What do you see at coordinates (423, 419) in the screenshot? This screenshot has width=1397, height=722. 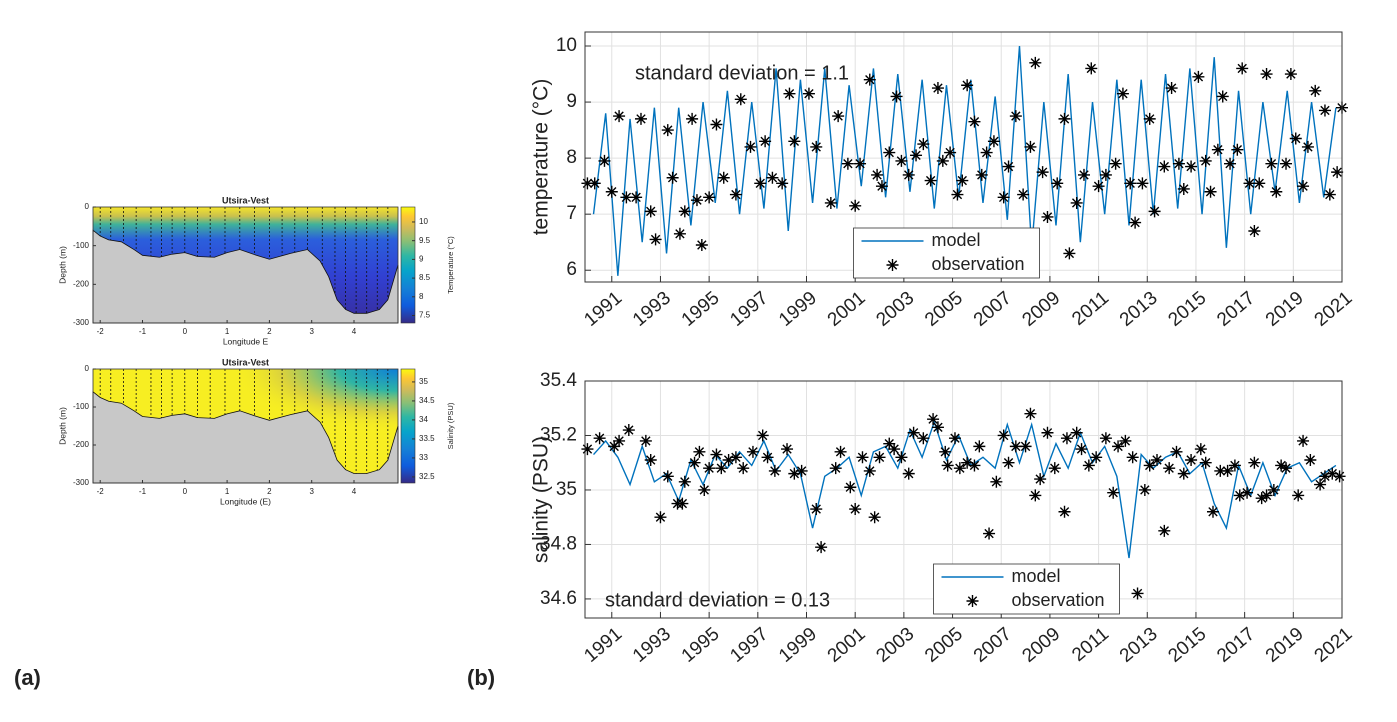 I see `colorbar-tick-label: 34` at bounding box center [423, 419].